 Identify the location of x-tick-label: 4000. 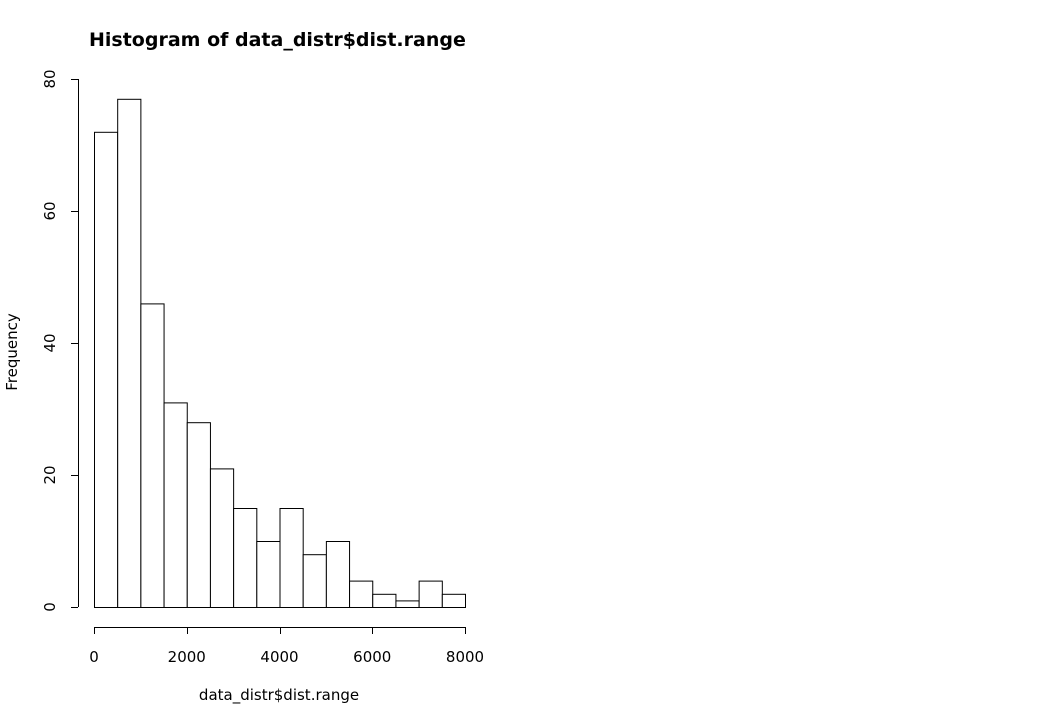
(279, 657).